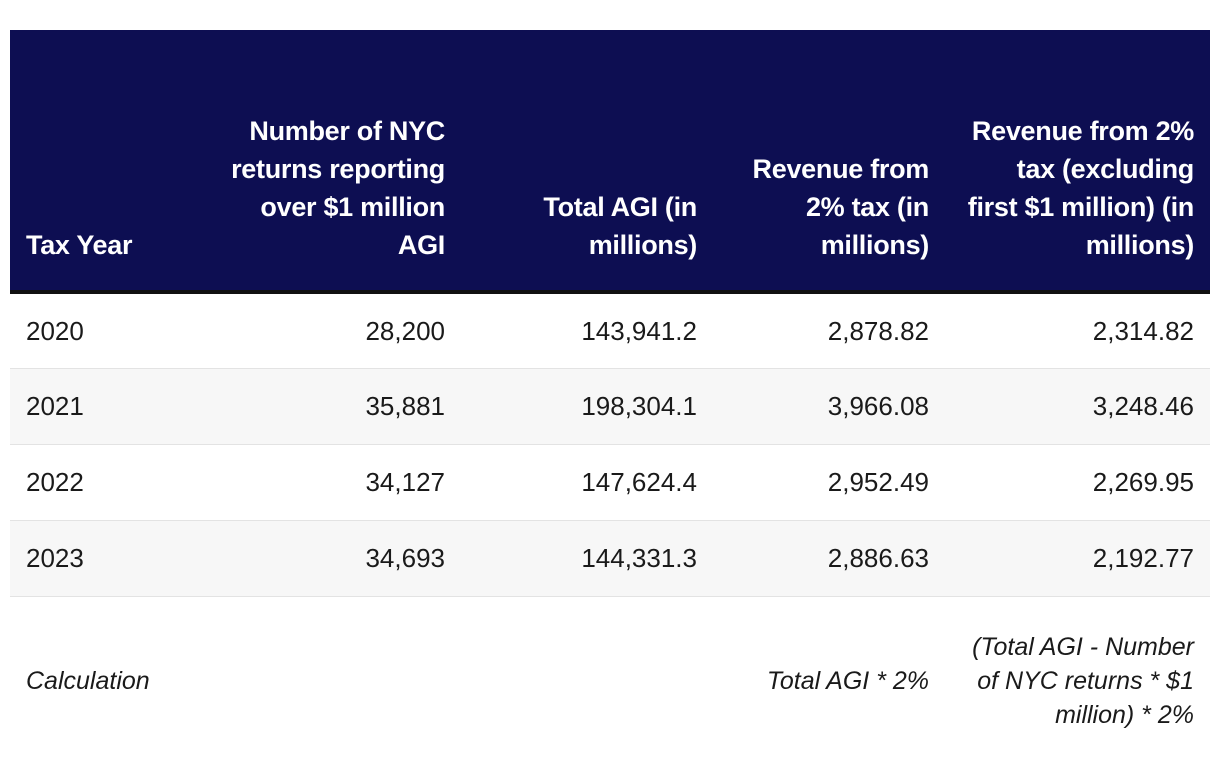 The image size is (1220, 784). What do you see at coordinates (587, 162) in the screenshot?
I see `header-total-agi: Total AGI (in millions)` at bounding box center [587, 162].